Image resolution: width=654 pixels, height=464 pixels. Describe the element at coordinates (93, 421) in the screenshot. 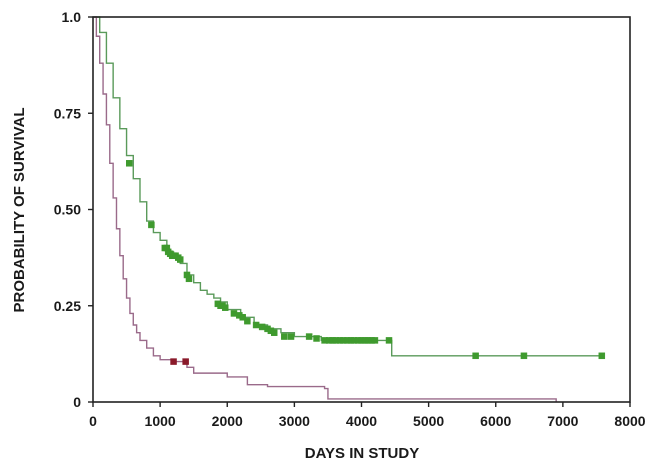

I see `x-tick-label-0: 0` at that location.